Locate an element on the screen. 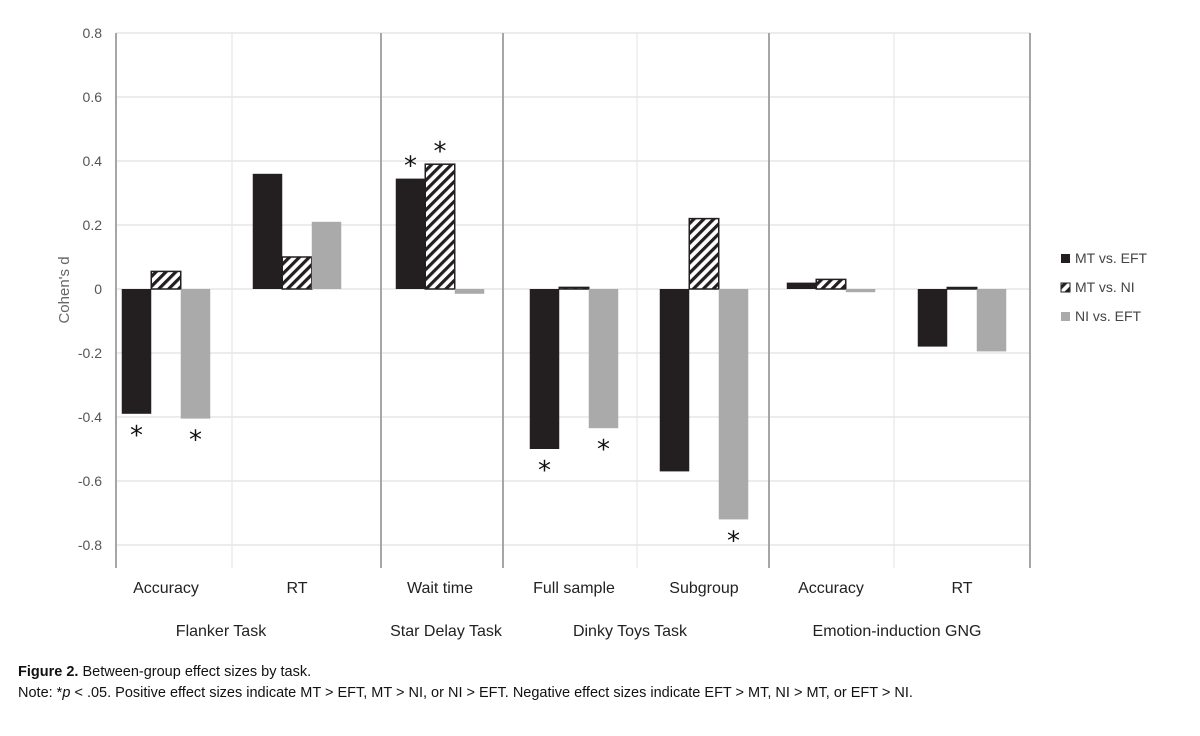 The width and height of the screenshot is (1200, 736). note-prefix: Note: * is located at coordinates (40, 693).